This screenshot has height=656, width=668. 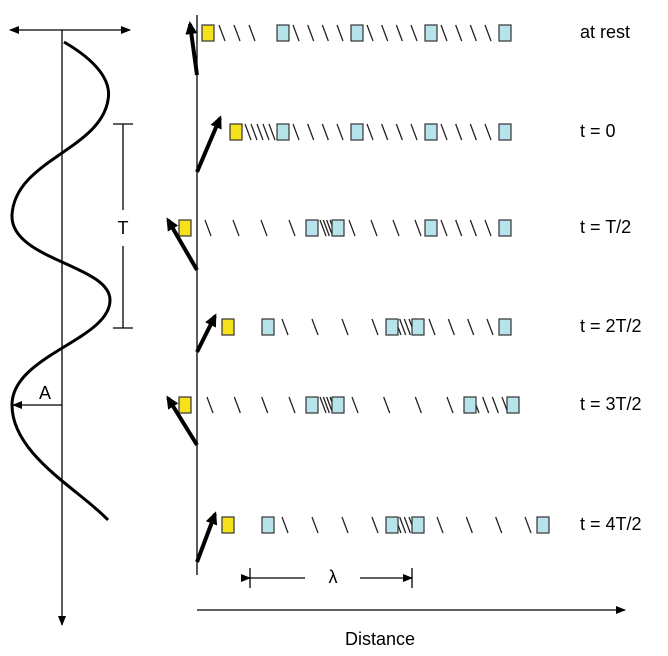 What do you see at coordinates (611, 404) in the screenshot?
I see `row-label: t = 3T/2` at bounding box center [611, 404].